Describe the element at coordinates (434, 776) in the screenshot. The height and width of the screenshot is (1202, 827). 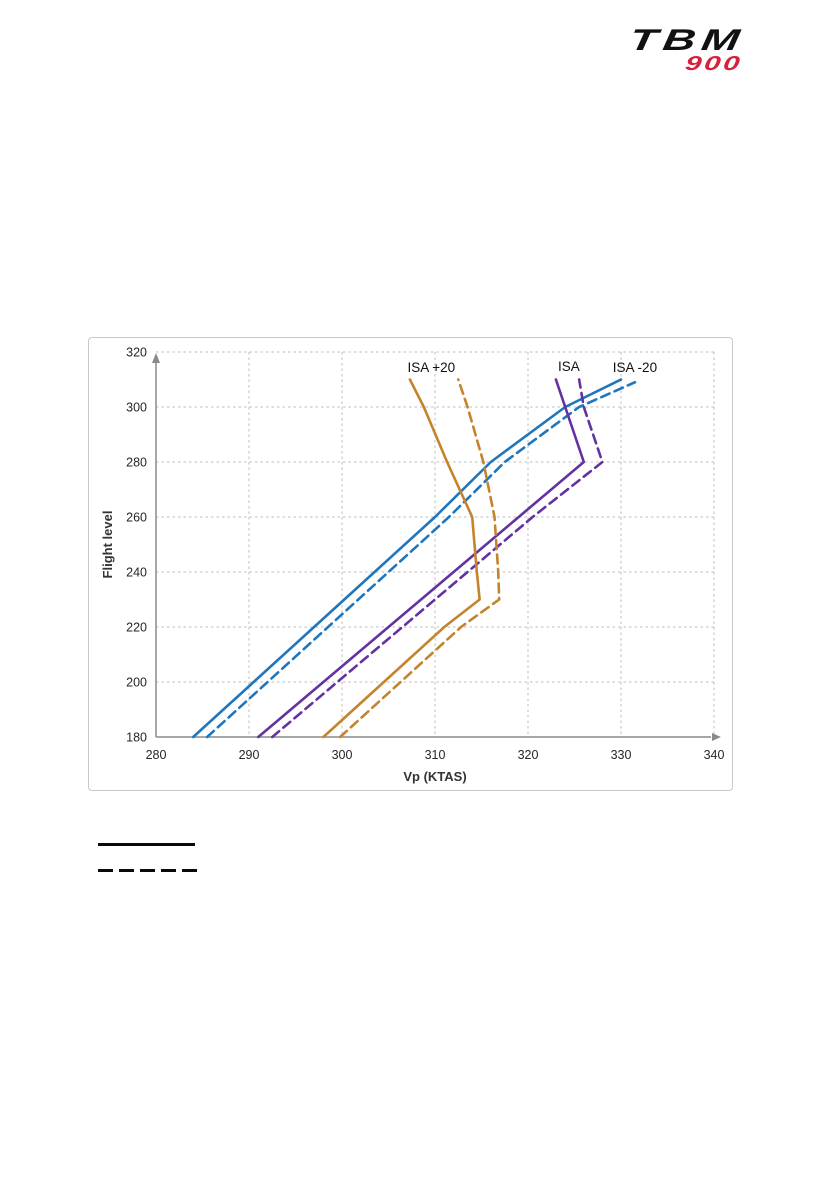
I see `x-axis-title: Vp (KTAS)` at that location.